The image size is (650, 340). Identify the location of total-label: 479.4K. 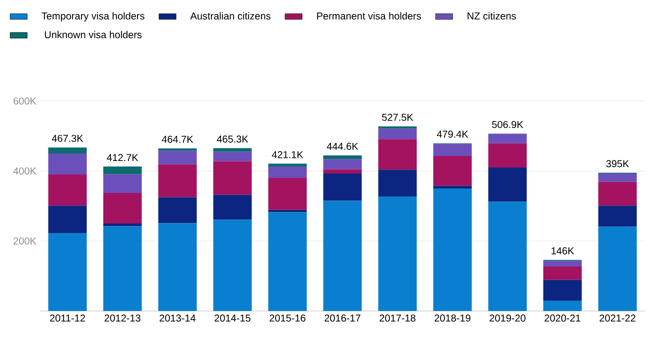
(452, 134).